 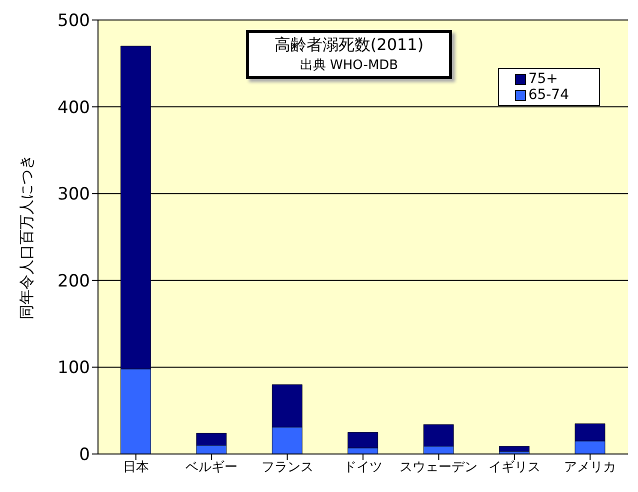 I want to click on bar, so click(x=514, y=449).